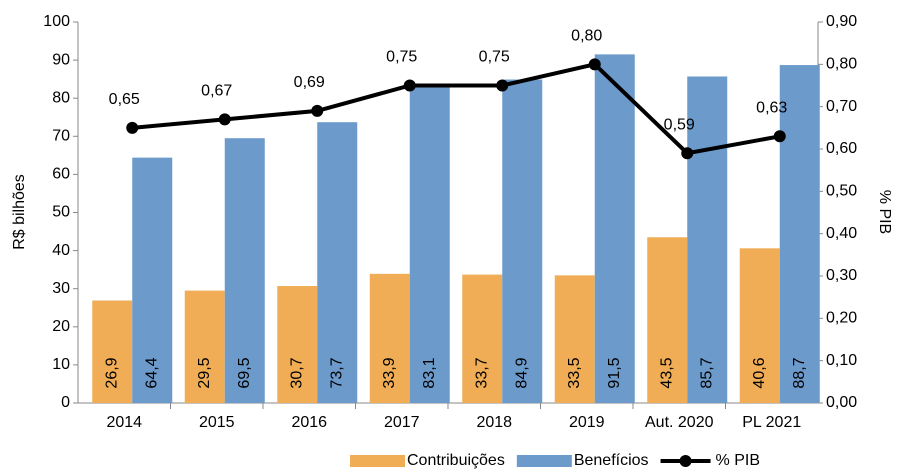 This screenshot has width=897, height=470. I want to click on y2-axis-label: % PIB, so click(884, 212).